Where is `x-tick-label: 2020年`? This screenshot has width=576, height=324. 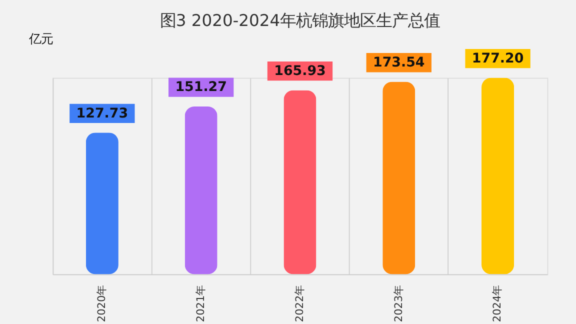 x-tick-label: 2020年 is located at coordinates (102, 303).